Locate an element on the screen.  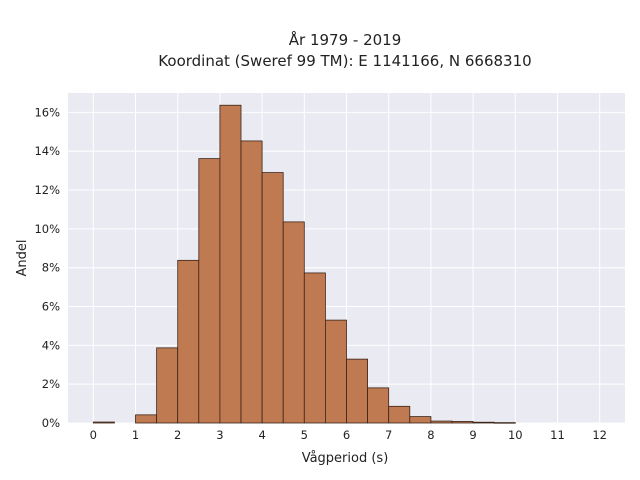
x-tick-label: 11 is located at coordinates (557, 435).